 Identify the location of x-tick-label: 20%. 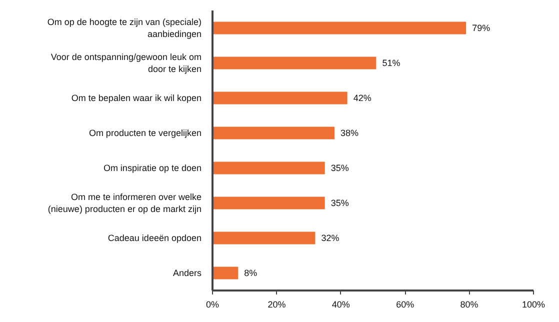
(277, 305).